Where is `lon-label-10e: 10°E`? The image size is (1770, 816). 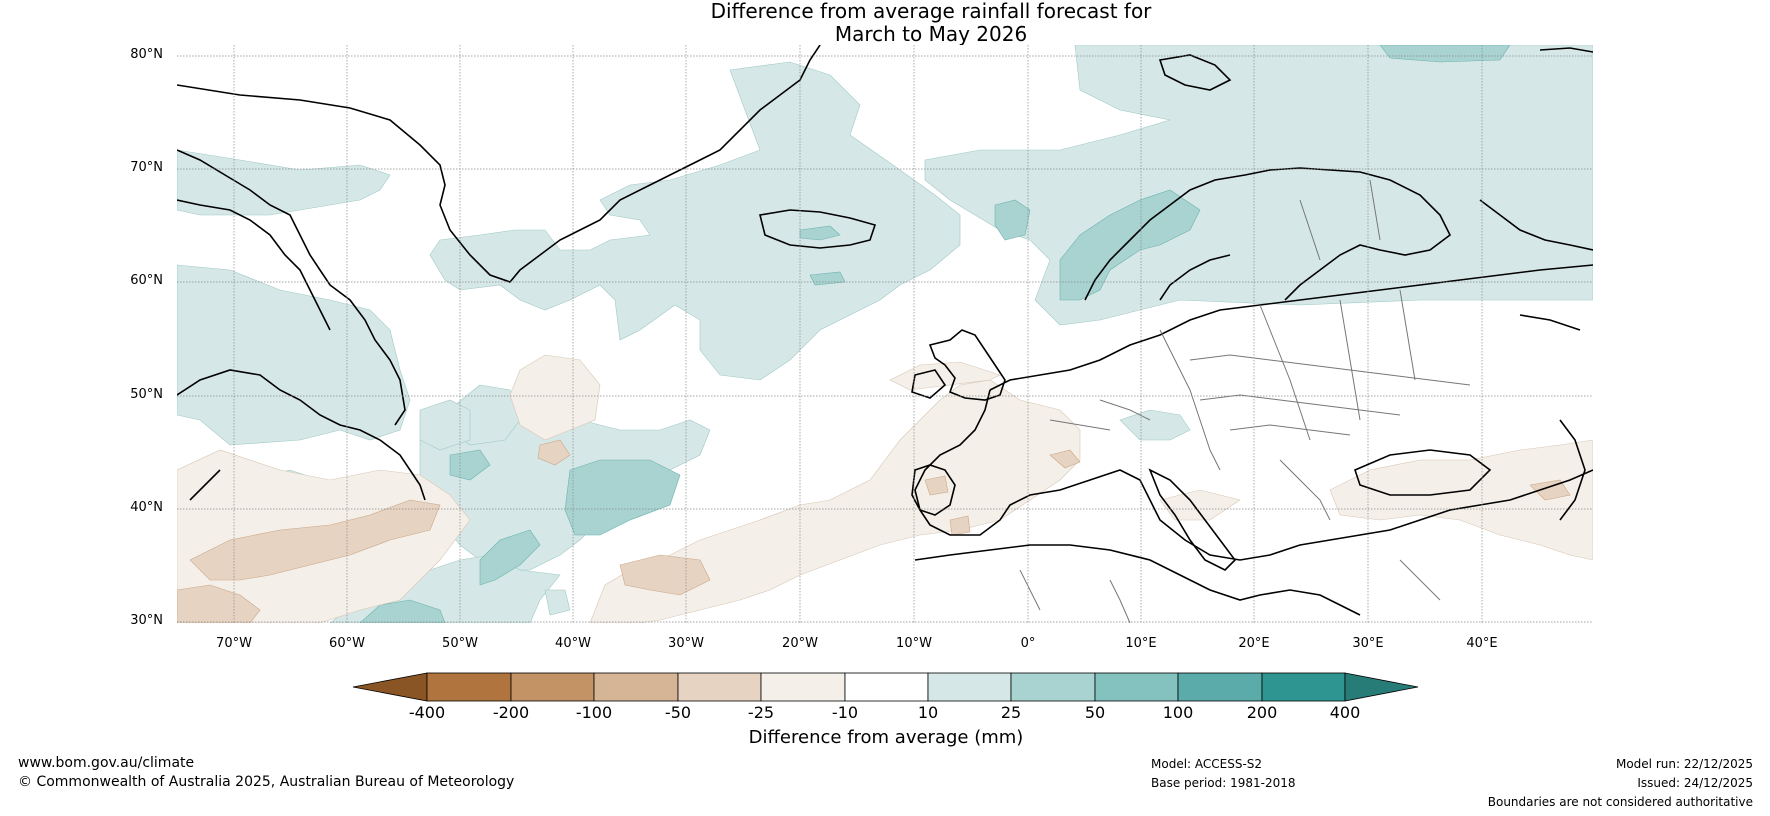
lon-label-10e: 10°E is located at coordinates (1141, 643).